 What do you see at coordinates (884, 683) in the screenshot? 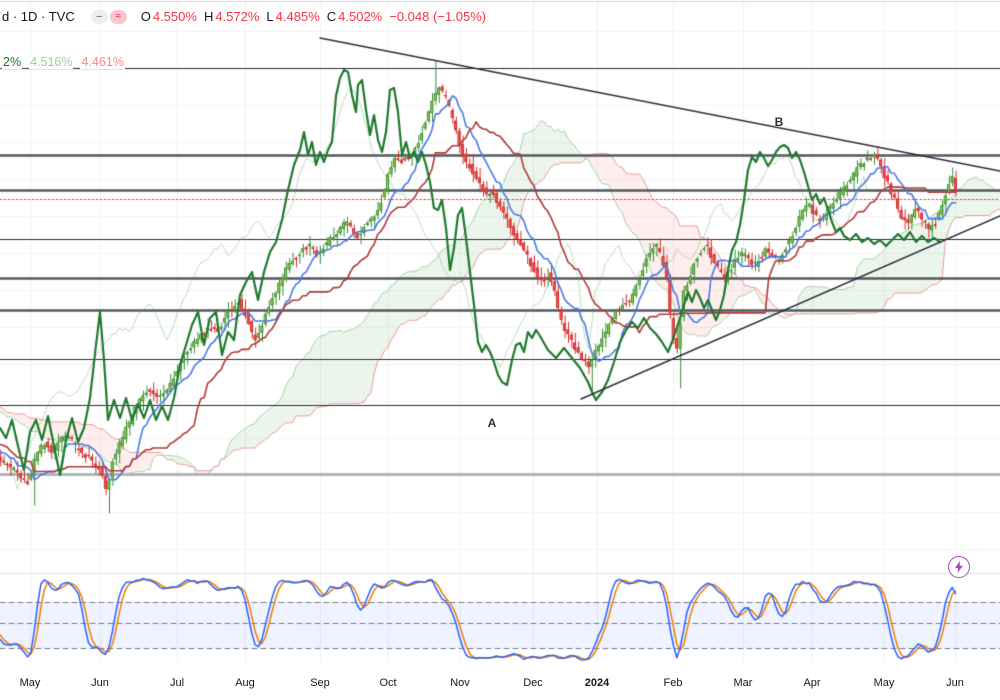
I see `time-axis-label-may-12: May` at bounding box center [884, 683].